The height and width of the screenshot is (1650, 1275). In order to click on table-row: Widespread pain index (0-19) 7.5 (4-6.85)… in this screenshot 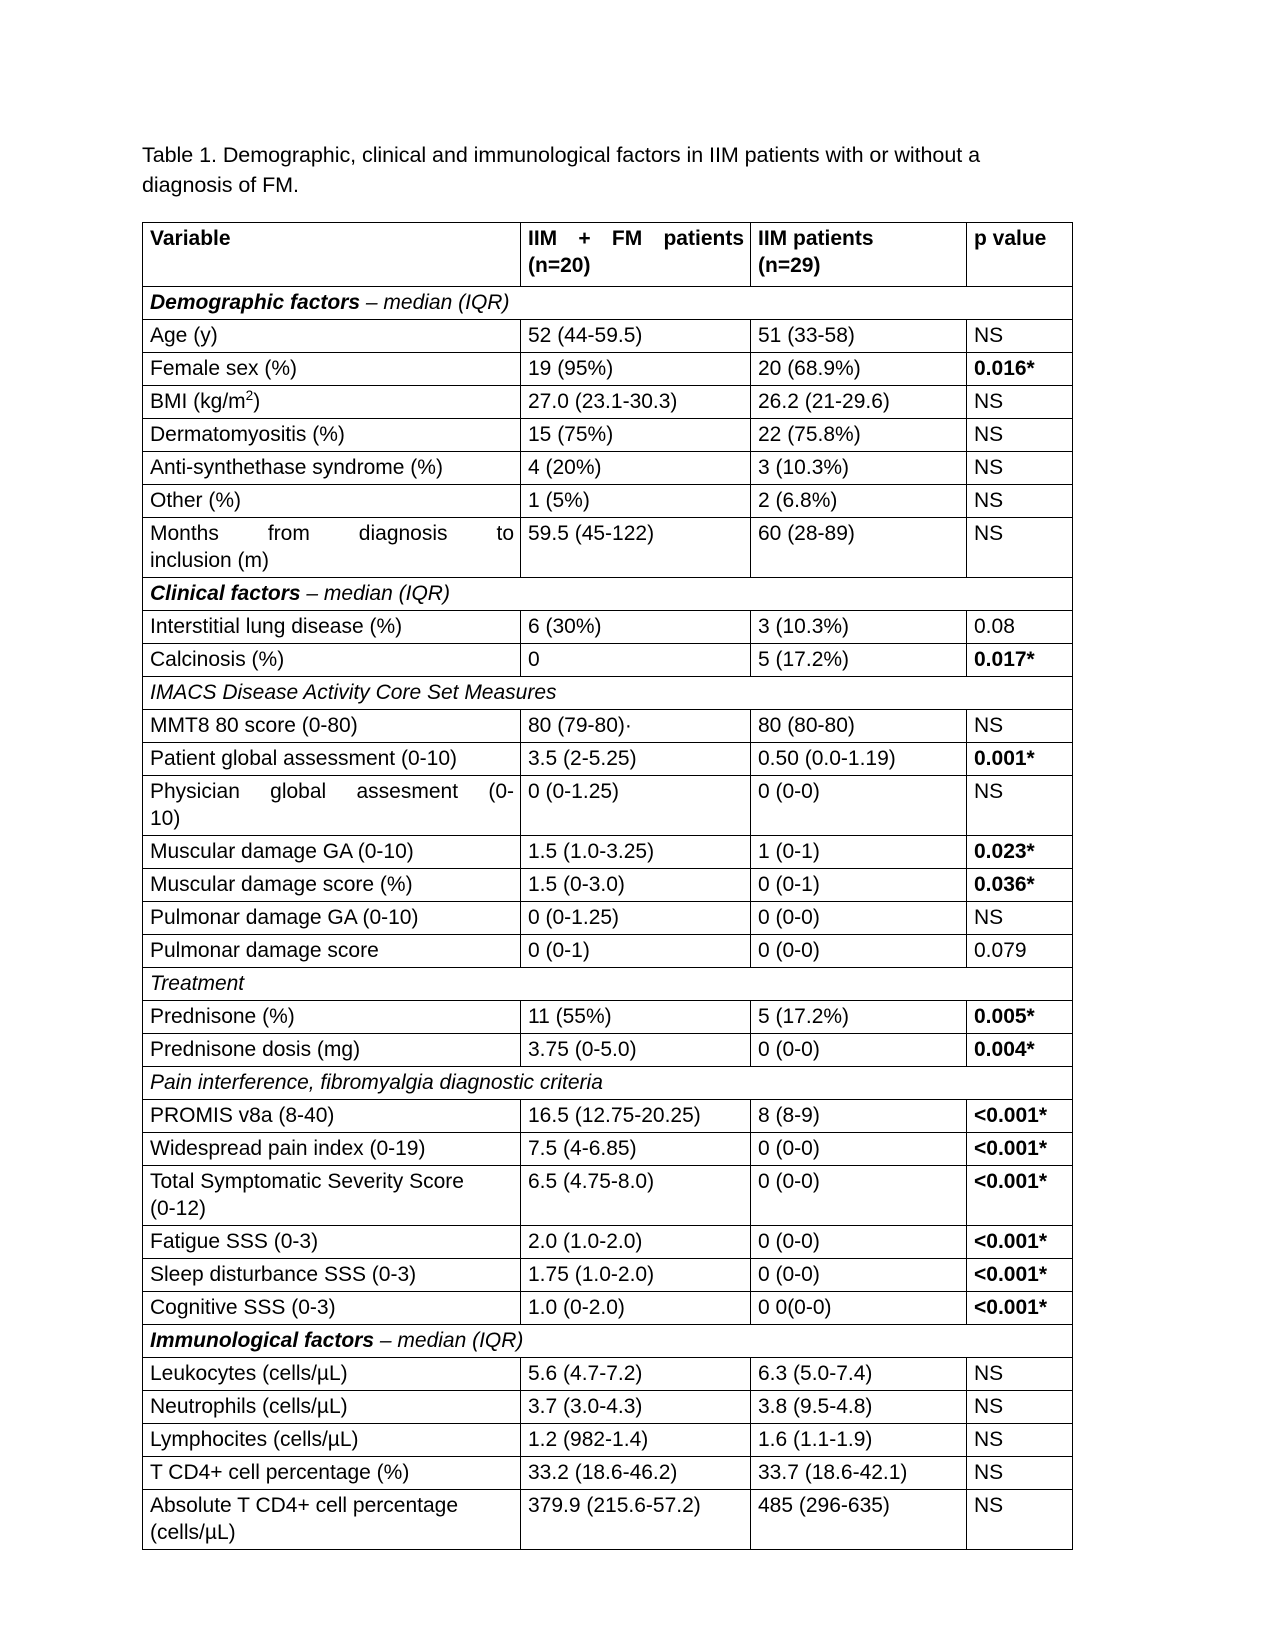, I will do `click(607, 1149)`.